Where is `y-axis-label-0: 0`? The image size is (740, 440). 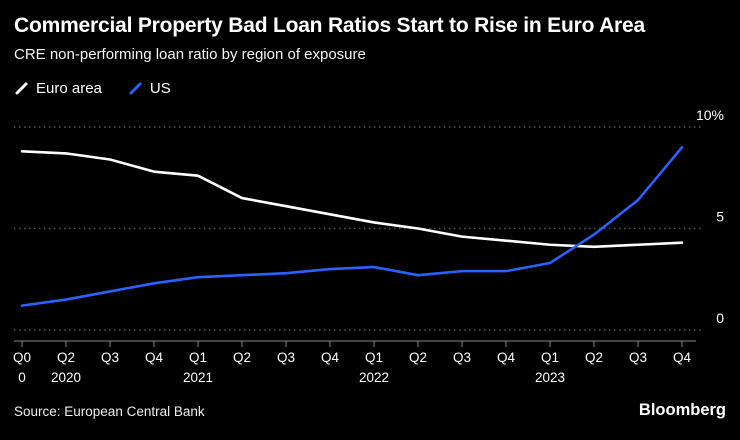 y-axis-label-0: 0 is located at coordinates (720, 318).